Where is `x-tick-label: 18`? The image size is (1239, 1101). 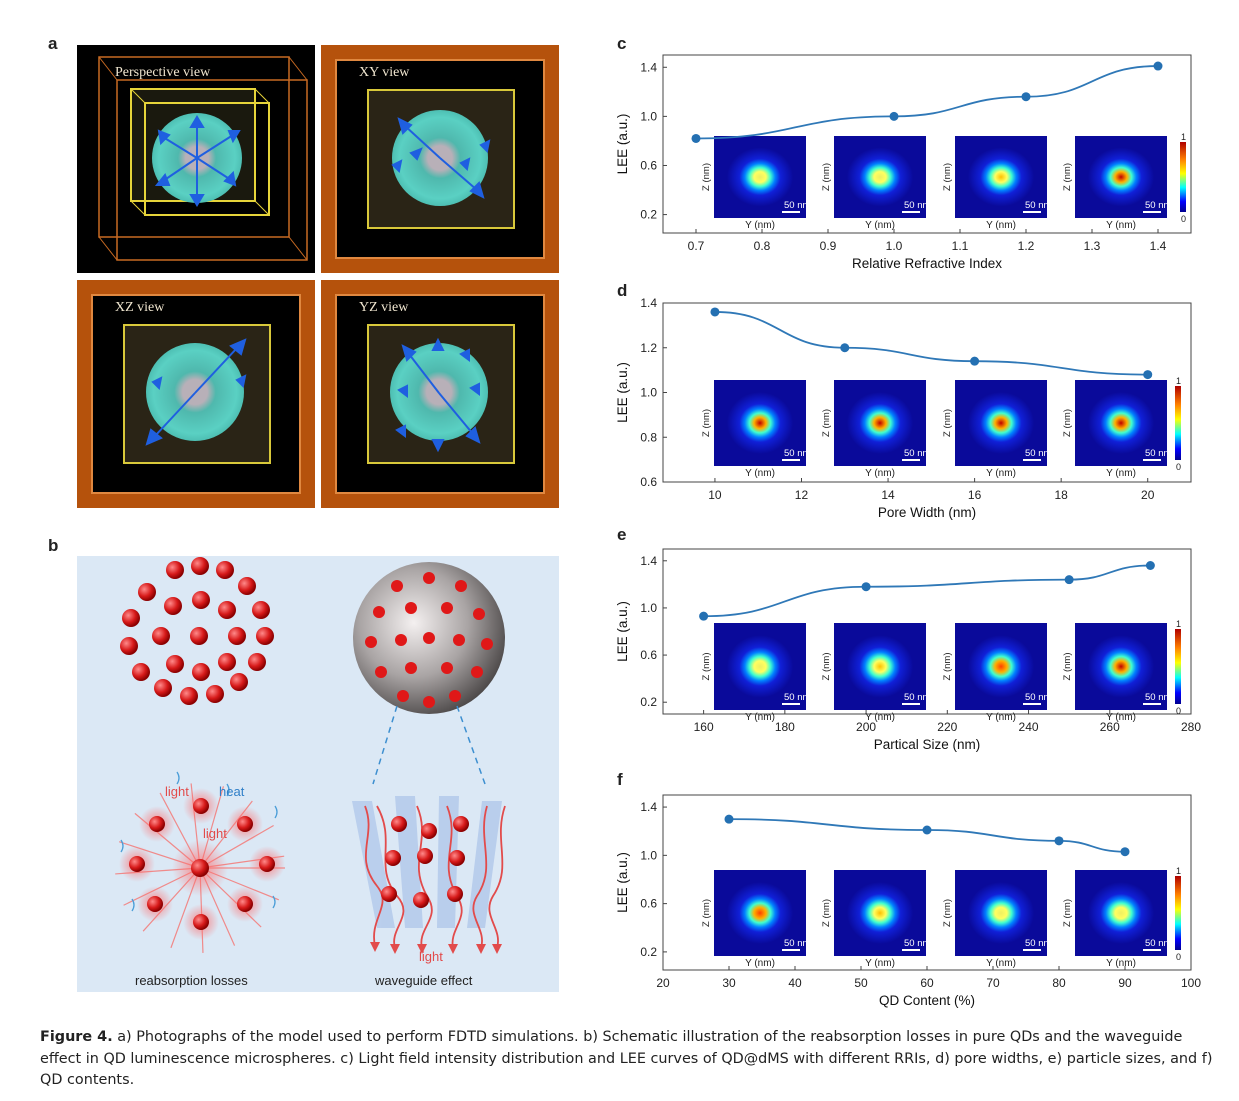 x-tick-label: 18 is located at coordinates (1061, 495).